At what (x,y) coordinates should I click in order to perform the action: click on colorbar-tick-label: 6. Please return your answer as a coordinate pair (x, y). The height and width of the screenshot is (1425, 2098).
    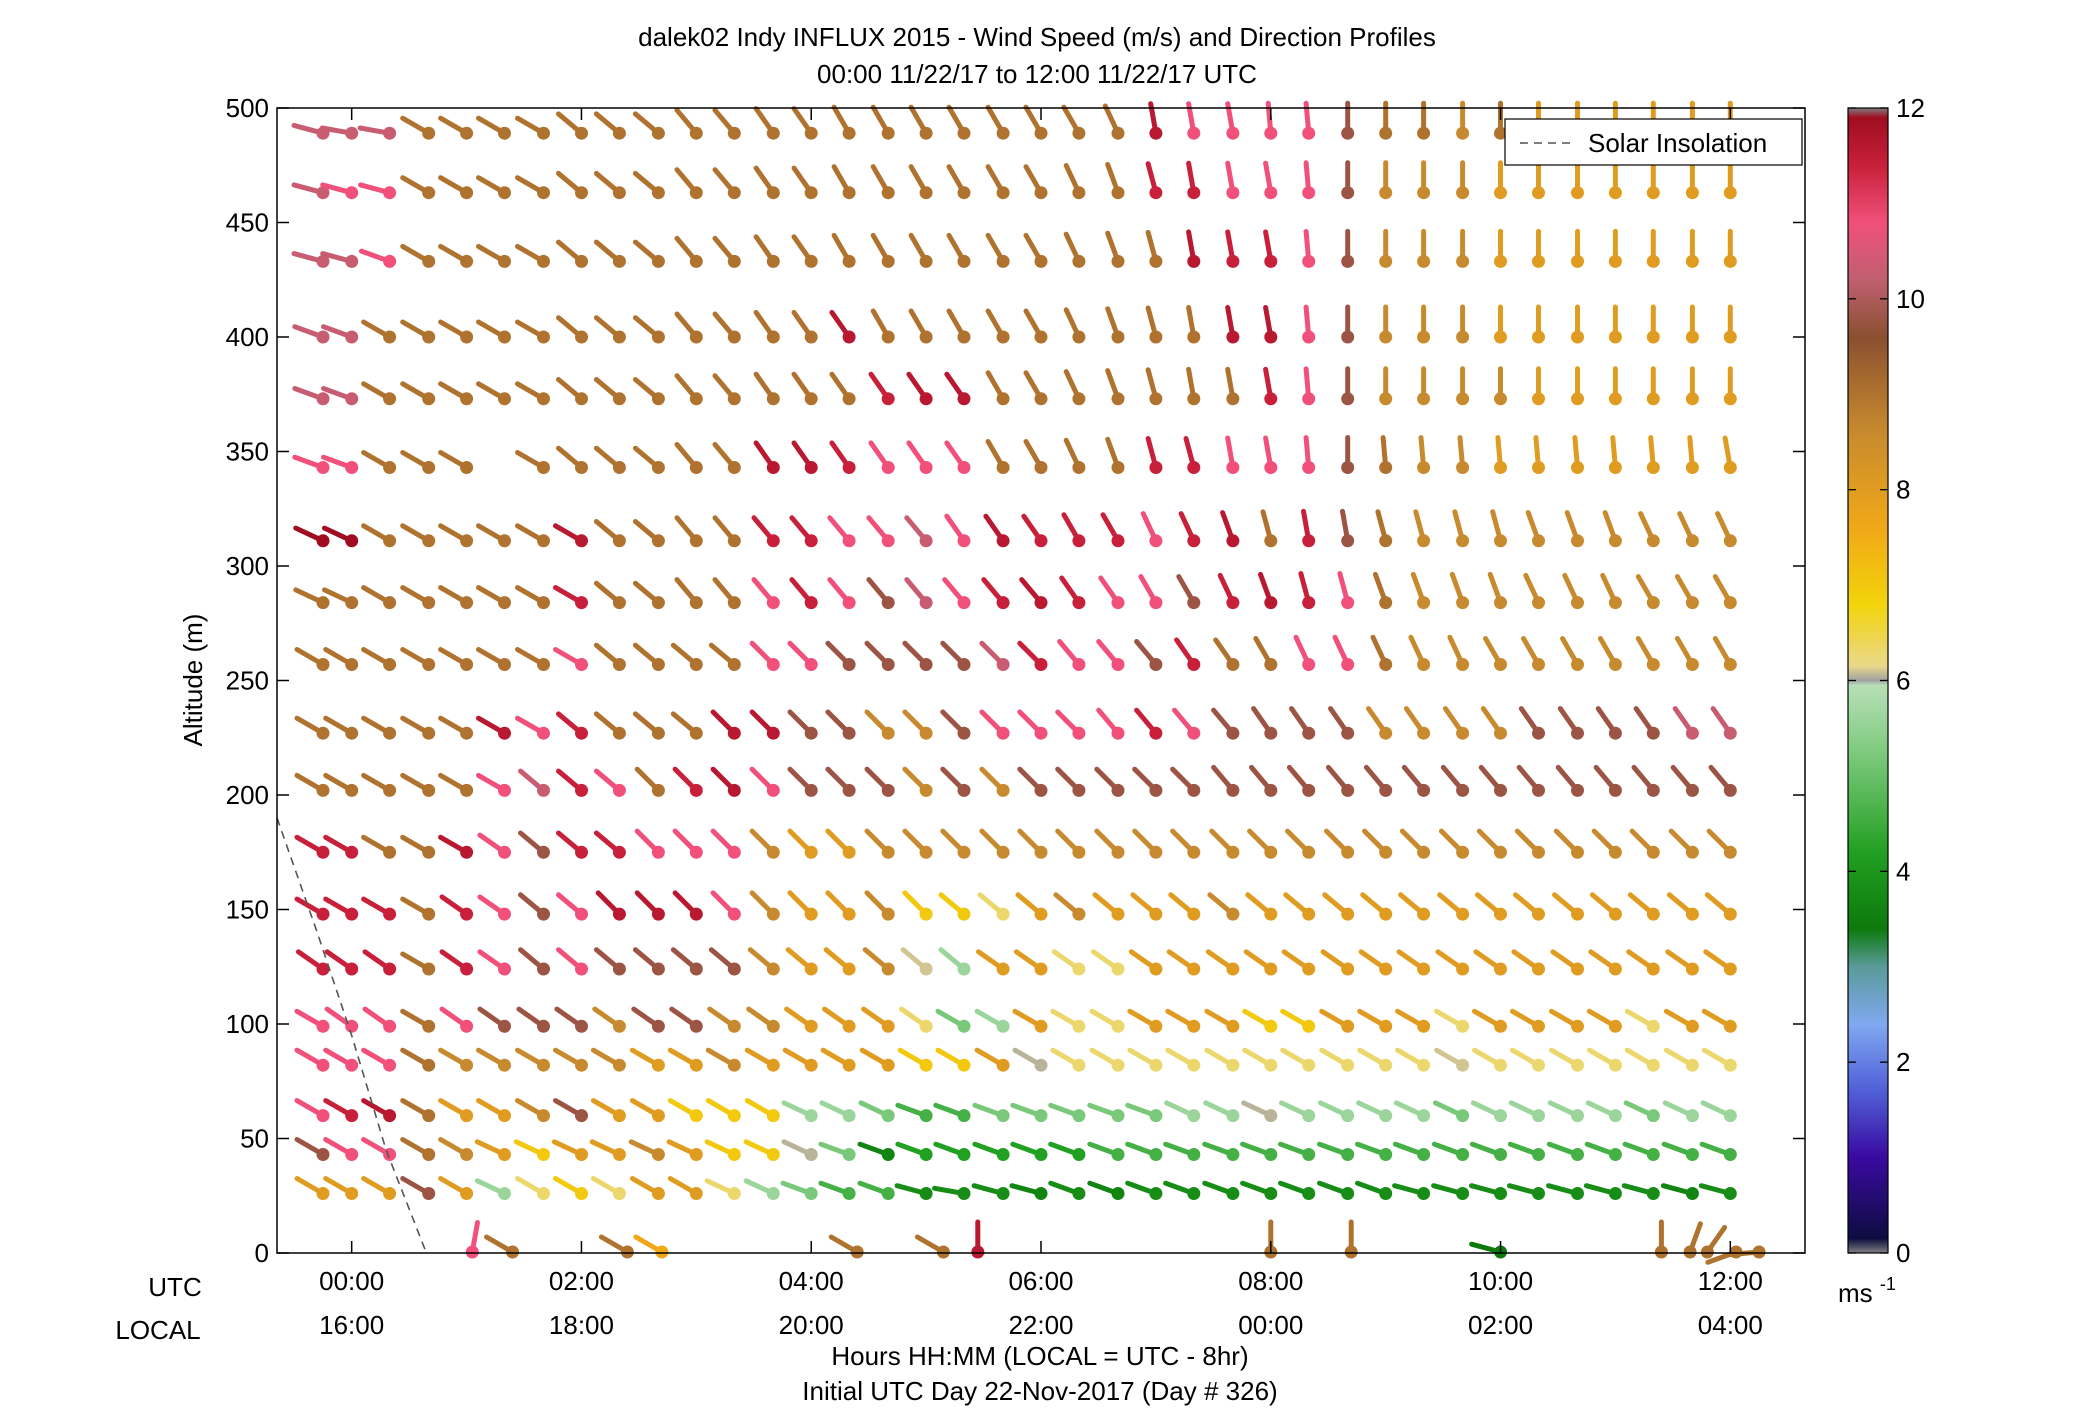
    Looking at the image, I should click on (1903, 681).